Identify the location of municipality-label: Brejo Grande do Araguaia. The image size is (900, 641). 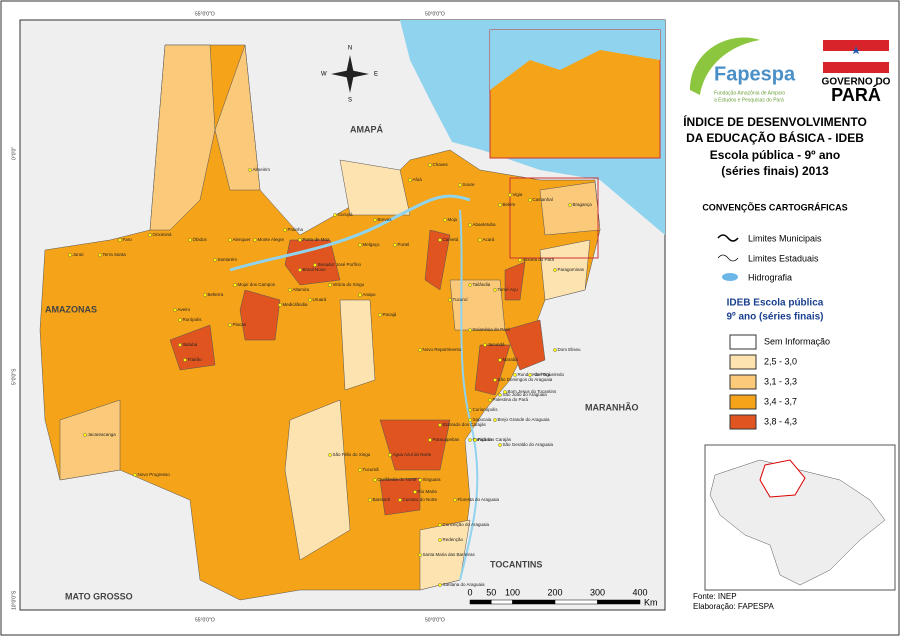
(524, 419).